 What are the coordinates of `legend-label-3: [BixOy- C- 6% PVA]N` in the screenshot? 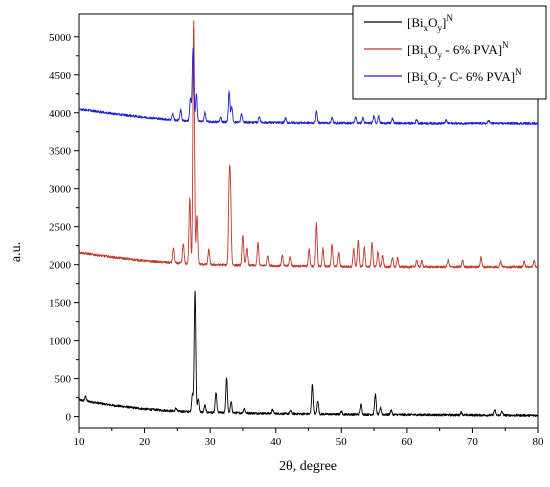 It's located at (464, 77).